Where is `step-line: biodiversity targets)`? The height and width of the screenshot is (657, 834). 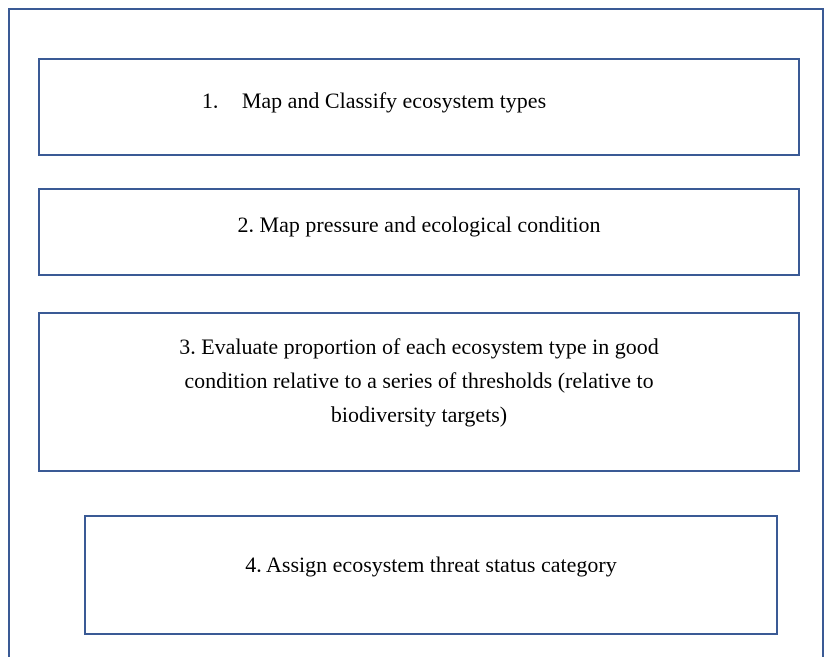 step-line: biodiversity targets) is located at coordinates (419, 414).